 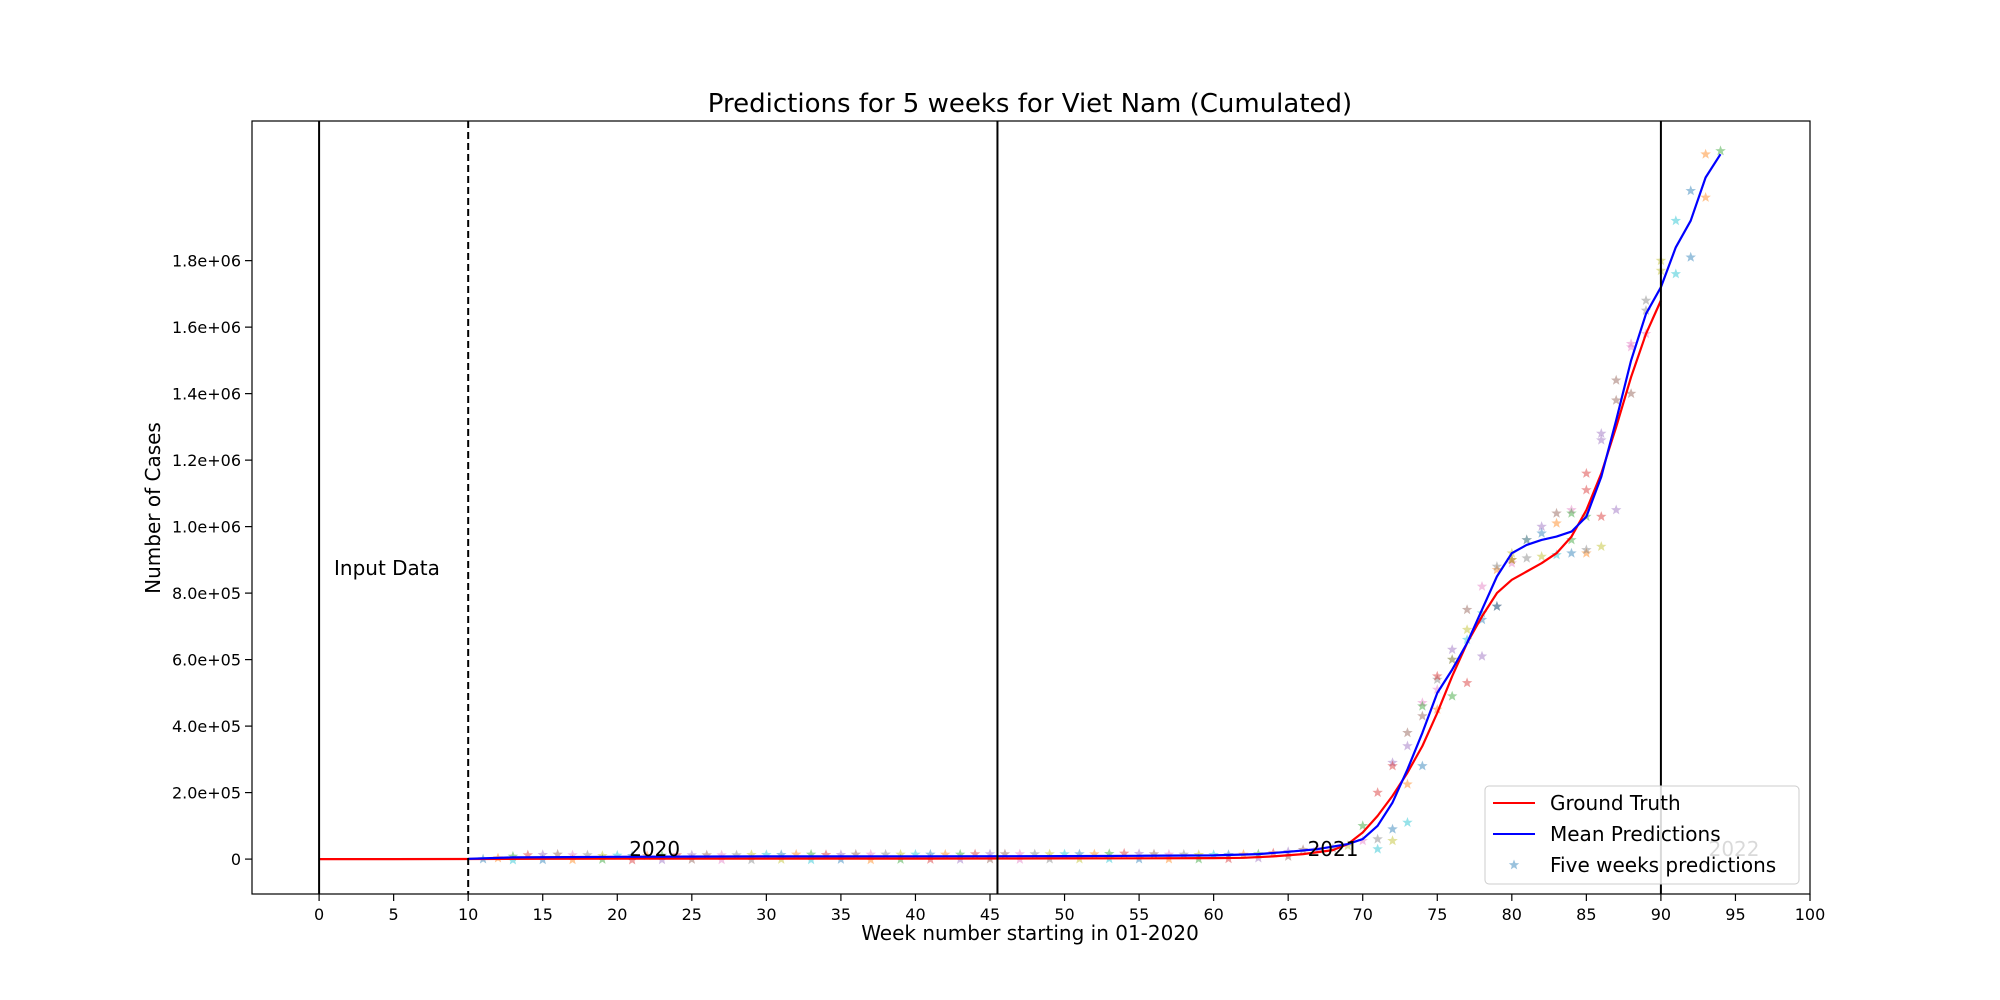 I want to click on x-tick-label: 70, so click(x=1363, y=914).